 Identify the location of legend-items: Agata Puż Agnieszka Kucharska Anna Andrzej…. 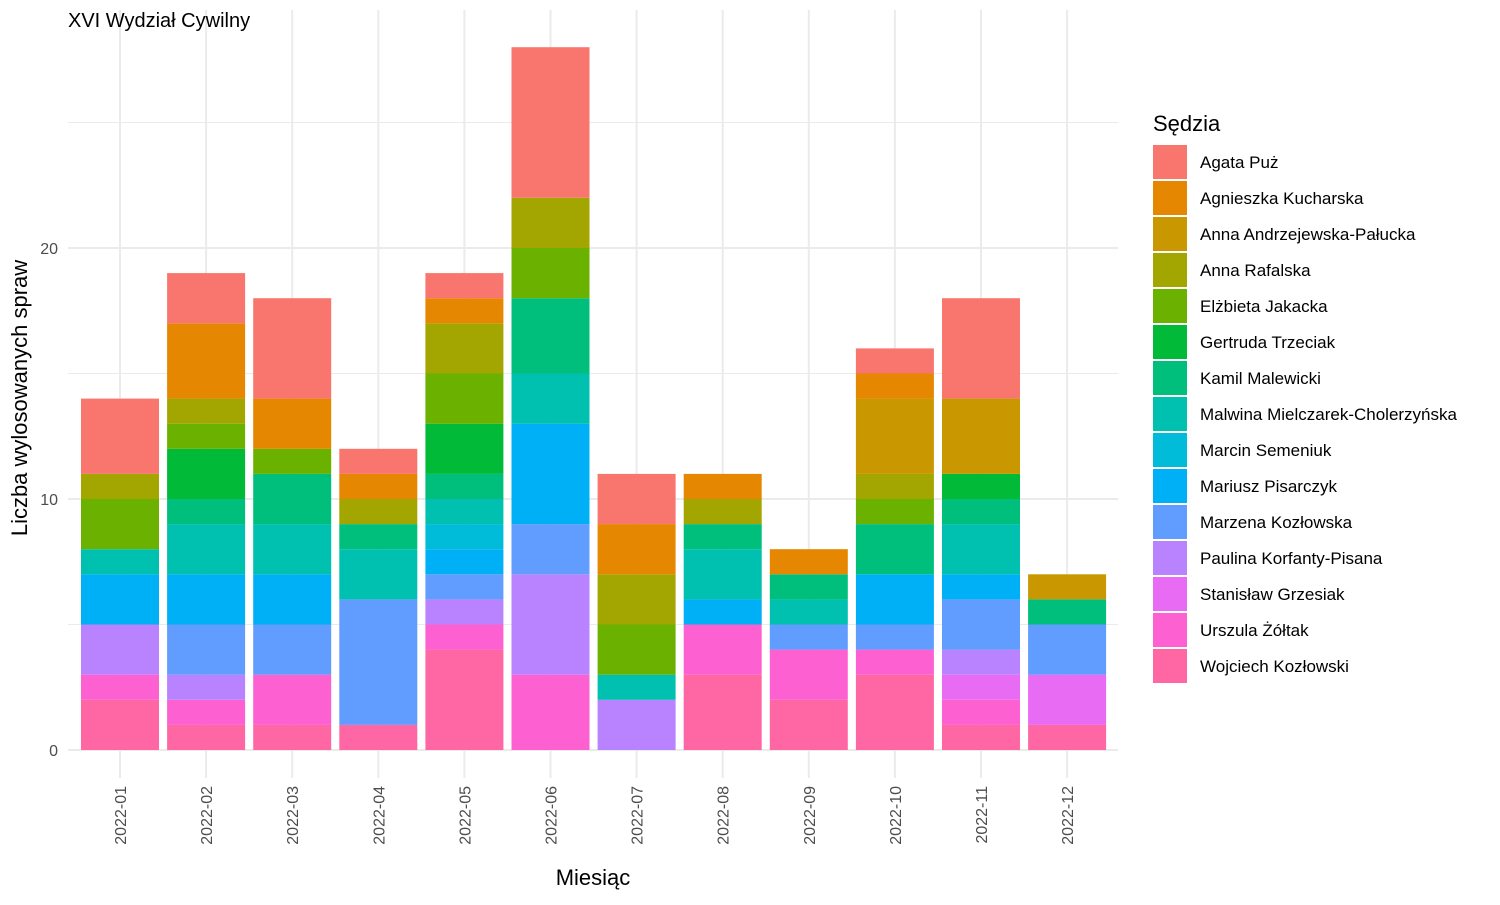
(1305, 414).